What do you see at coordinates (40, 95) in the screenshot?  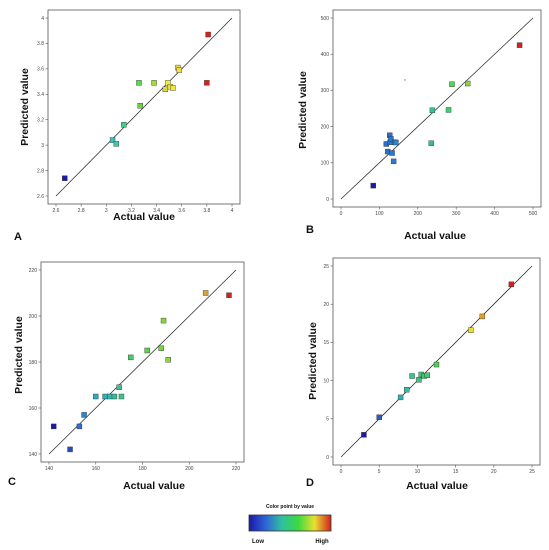 I see `y-tick-label: 3.4` at bounding box center [40, 95].